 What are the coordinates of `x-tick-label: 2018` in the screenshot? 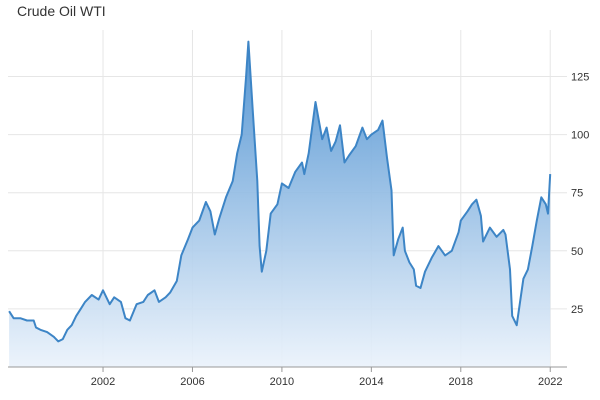 It's located at (461, 382).